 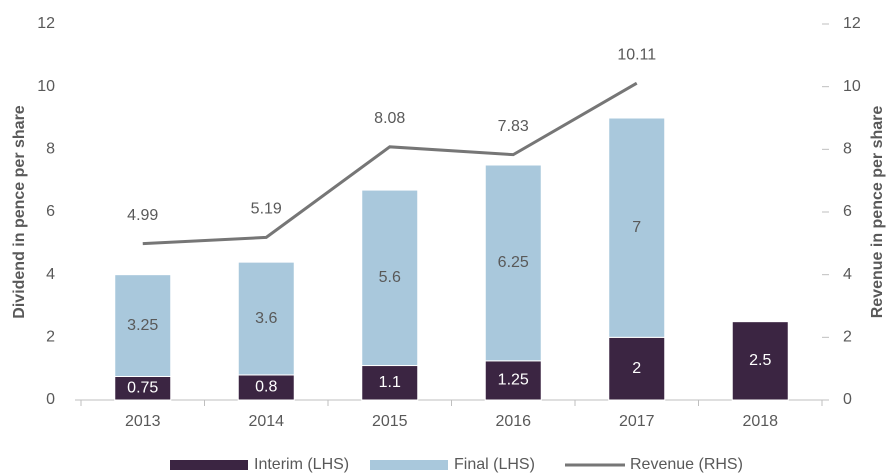 I want to click on y-tick-label: 6, so click(x=50, y=211).